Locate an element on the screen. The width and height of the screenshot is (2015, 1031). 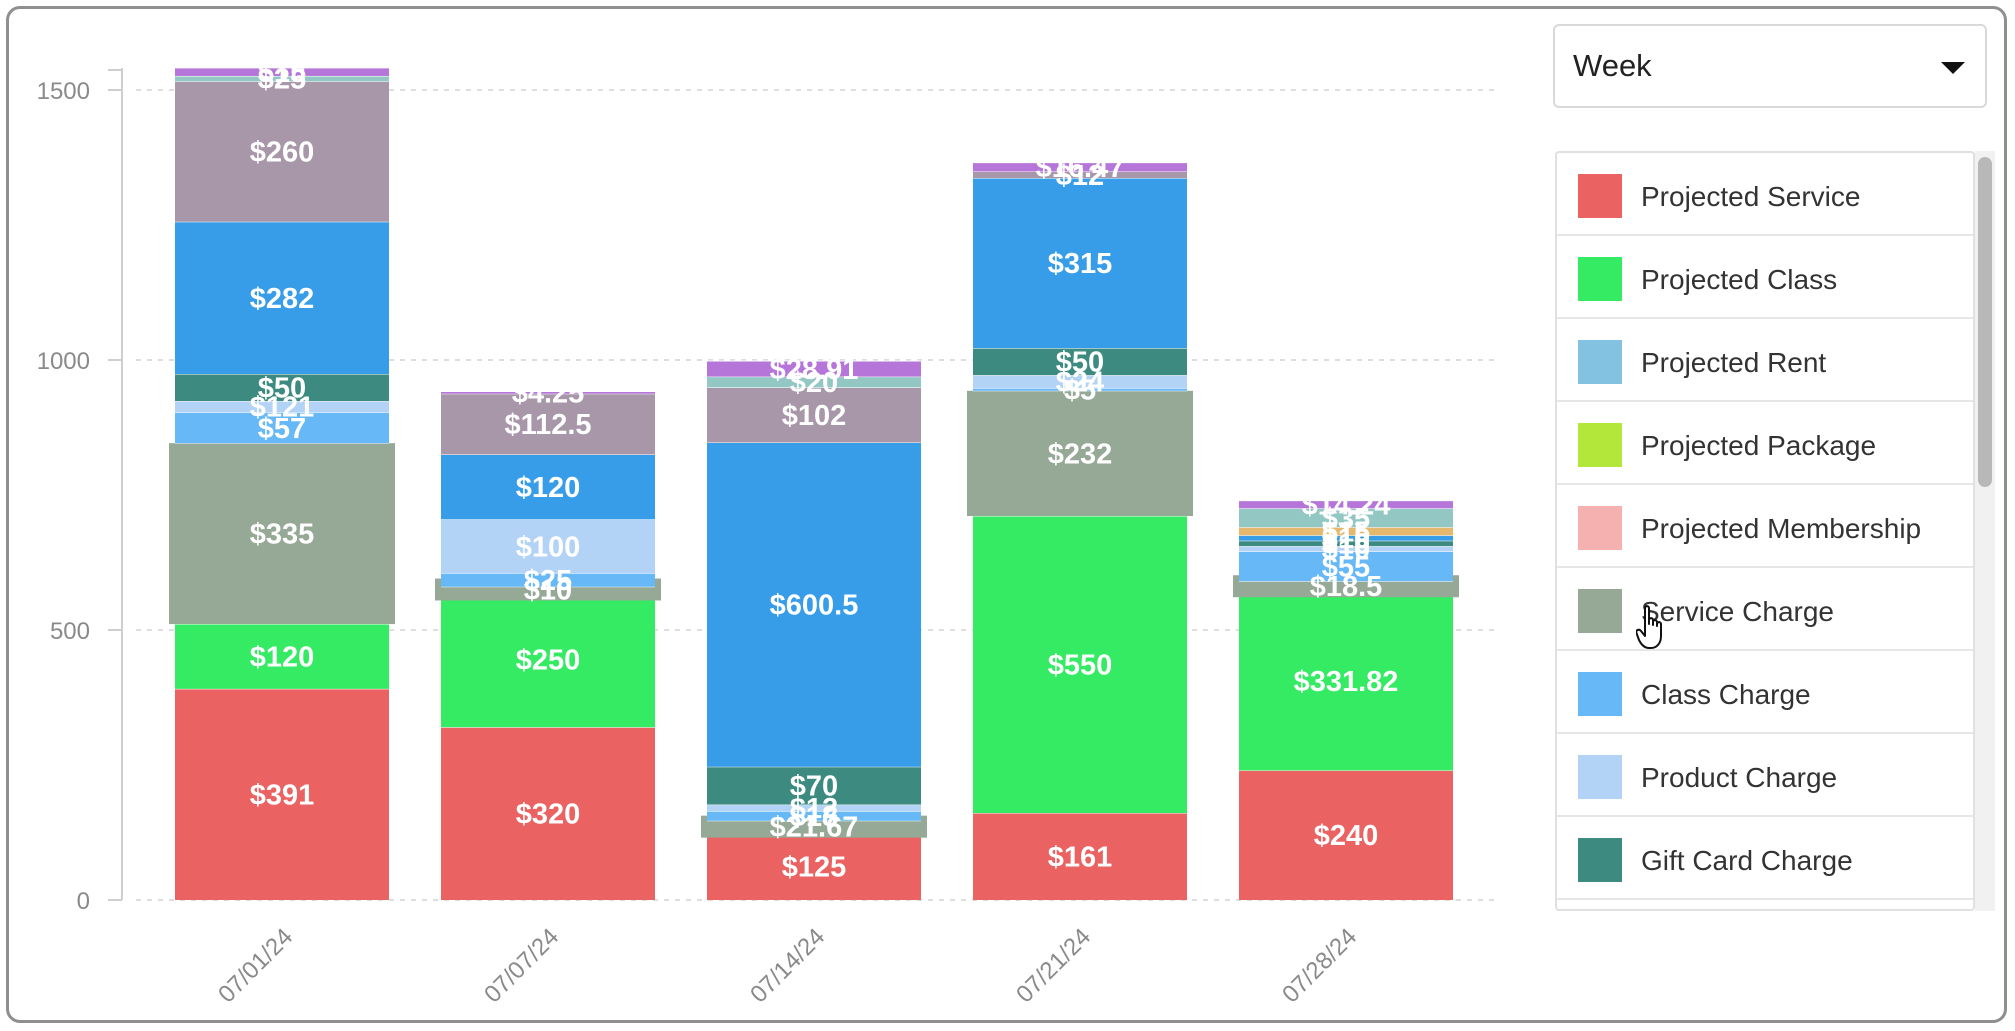
legend-item: Projected Service is located at coordinates (1765, 194).